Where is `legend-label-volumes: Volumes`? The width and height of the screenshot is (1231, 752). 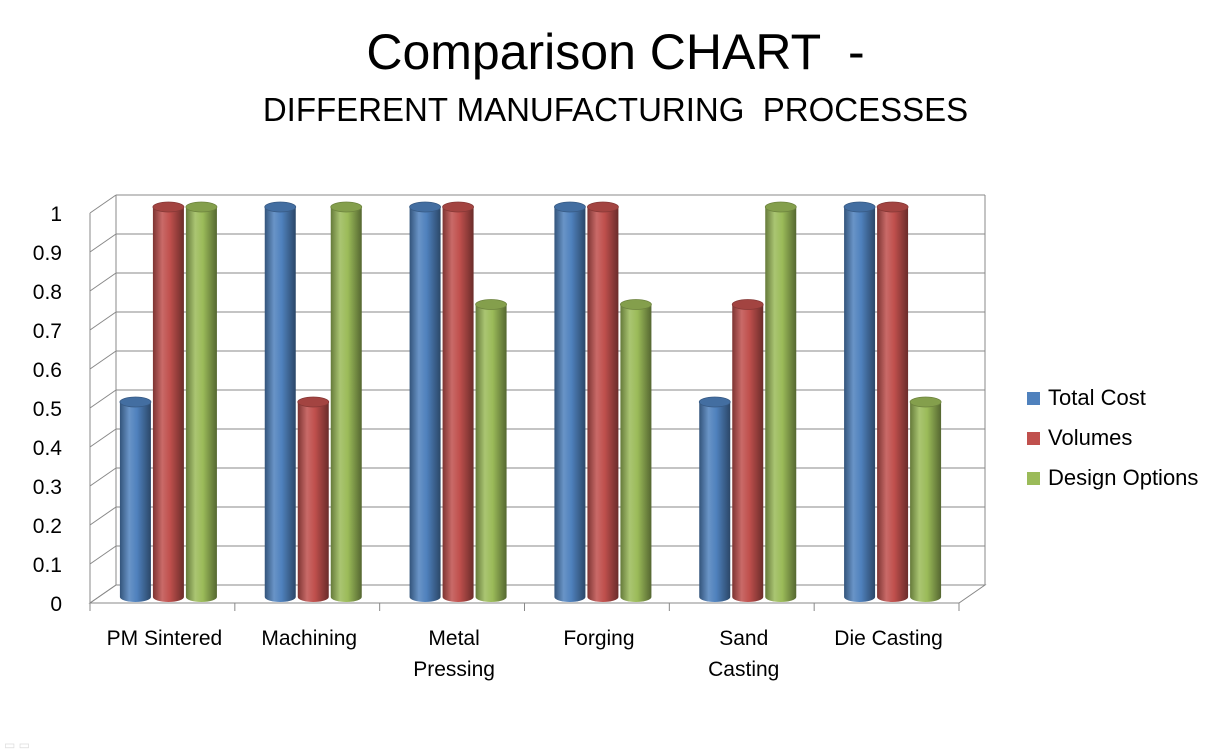
legend-label-volumes: Volumes is located at coordinates (1090, 437).